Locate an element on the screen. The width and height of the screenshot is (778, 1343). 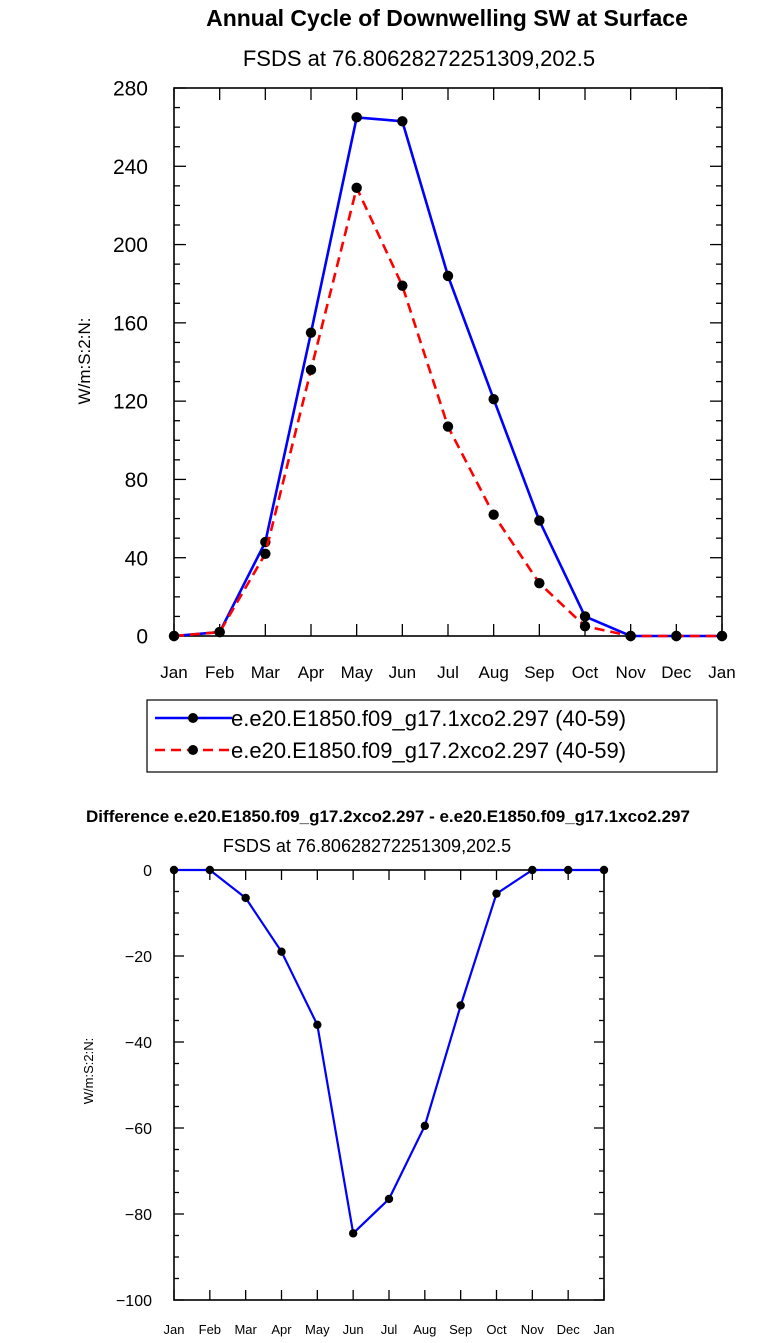
legend-label-2: e.e20.E1850.f09_g17.2xco2.297 (40-59) is located at coordinates (428, 750).